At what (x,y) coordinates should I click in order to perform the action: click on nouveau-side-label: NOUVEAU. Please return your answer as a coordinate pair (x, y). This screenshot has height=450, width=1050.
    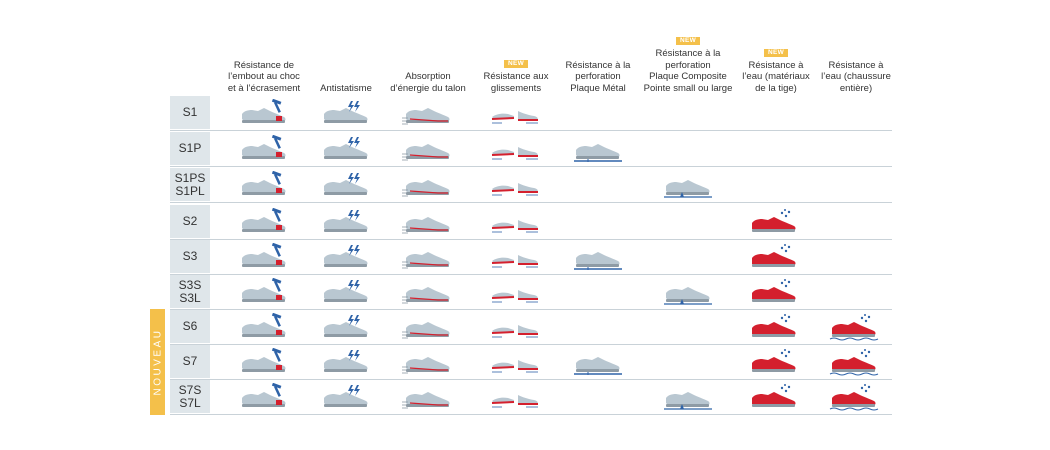
    Looking at the image, I should click on (157, 362).